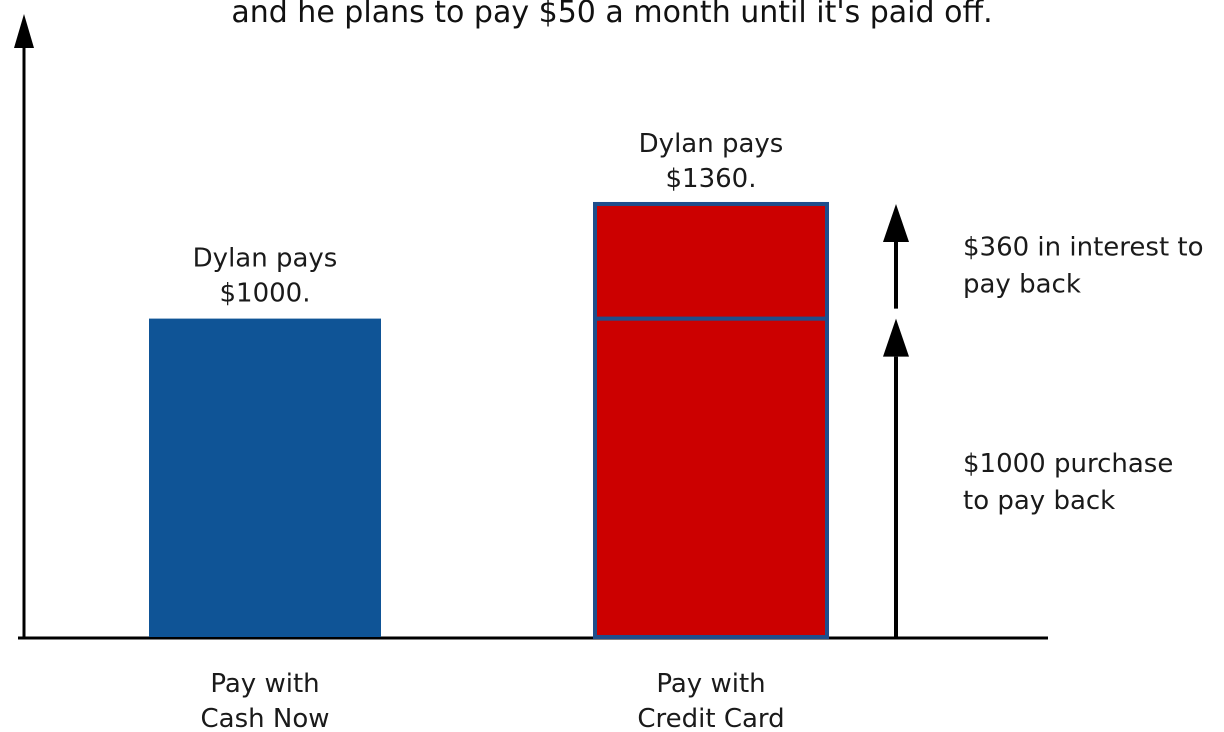 The width and height of the screenshot is (1224, 732). I want to click on x-tick-label-2: Pay with Credit Card, so click(710, 700).